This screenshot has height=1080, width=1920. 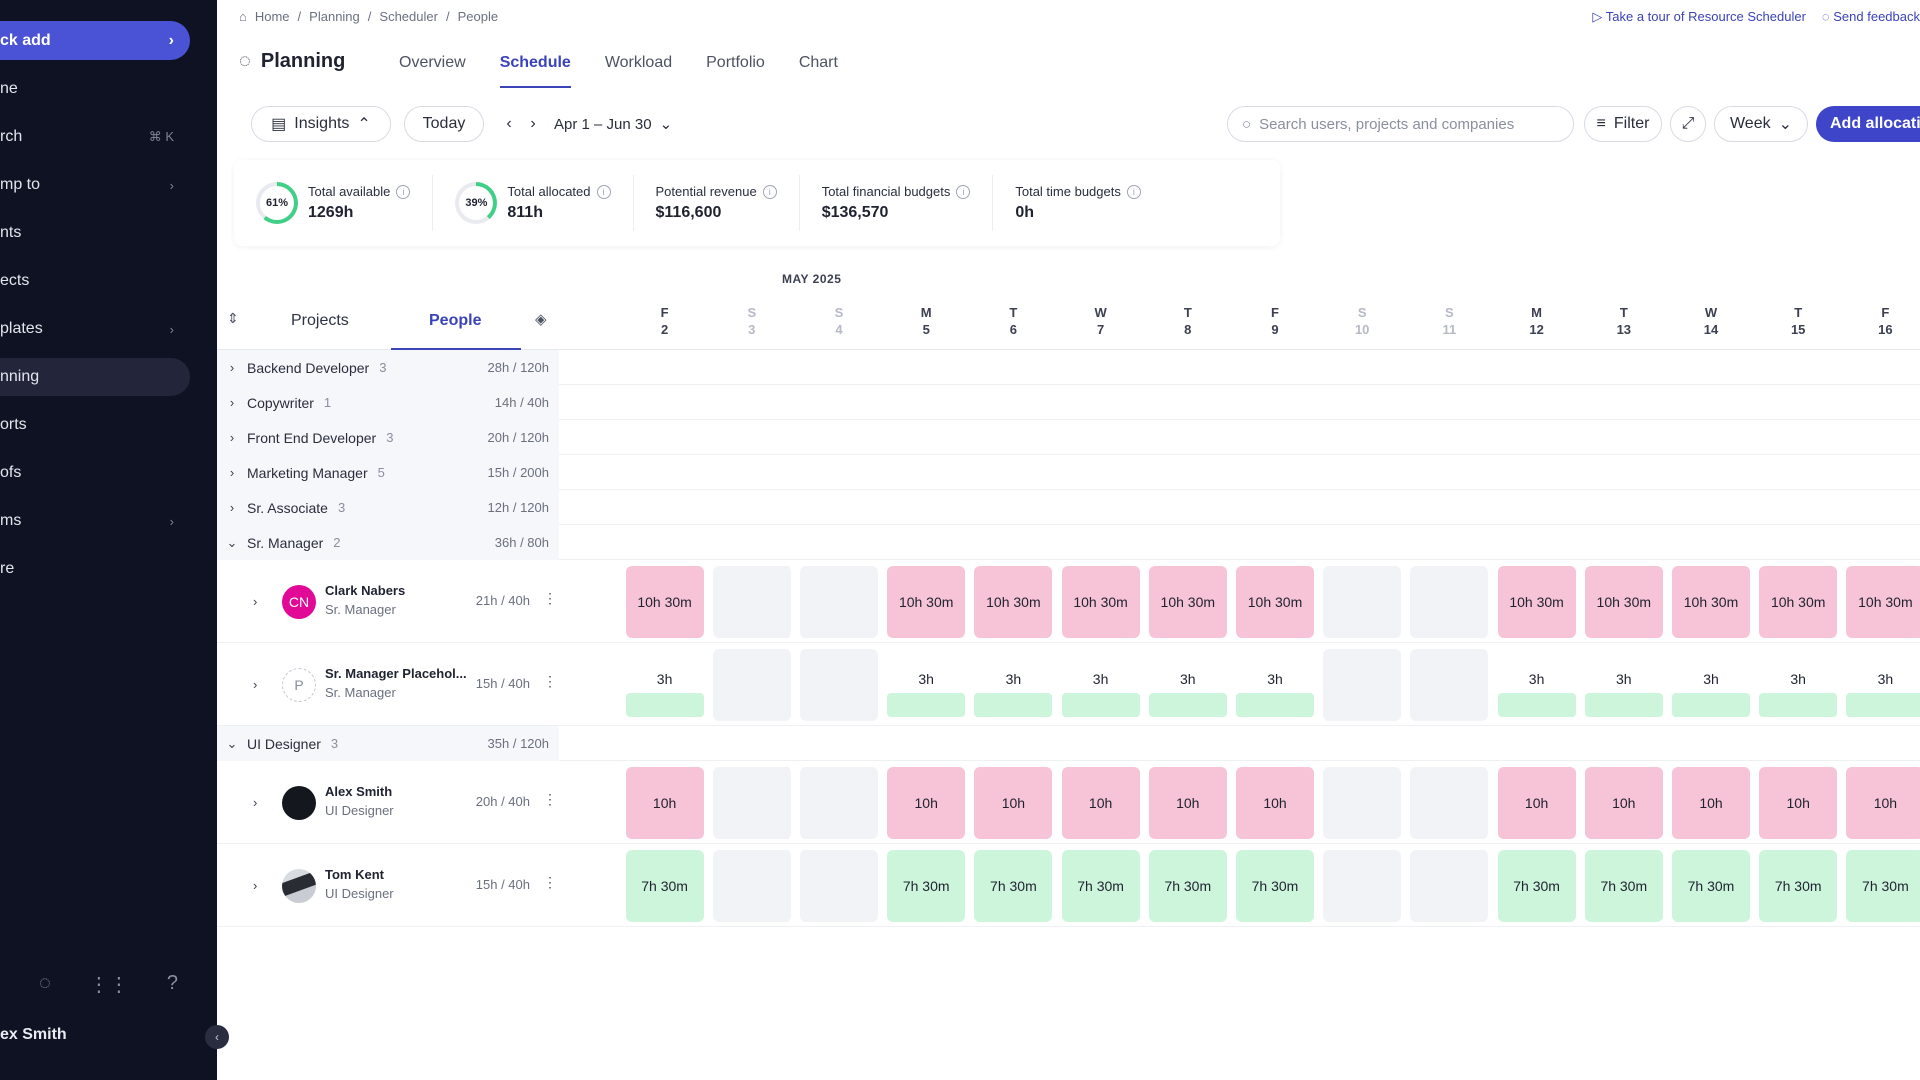 What do you see at coordinates (388, 437) in the screenshot?
I see `group-header: › Front End Developer 3 20h / 120h` at bounding box center [388, 437].